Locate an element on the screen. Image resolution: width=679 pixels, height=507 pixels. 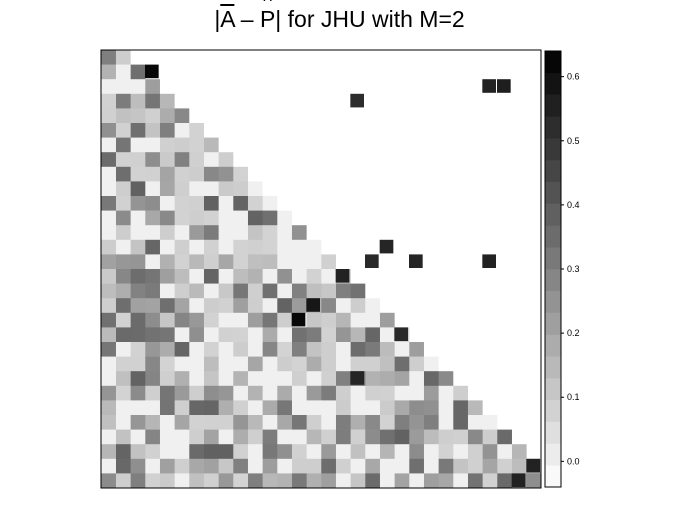
title-a-bar: A is located at coordinates (227, 19).